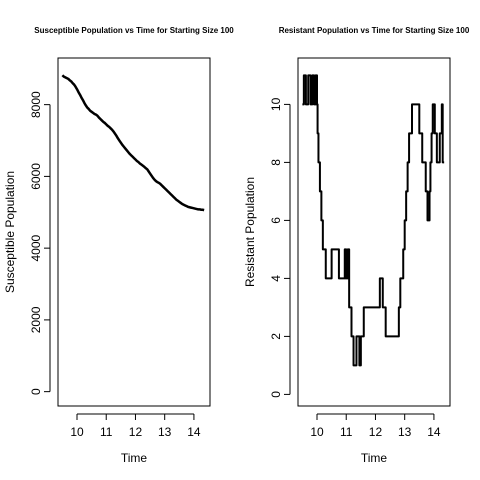 The width and height of the screenshot is (480, 480). What do you see at coordinates (276, 220) in the screenshot?
I see `y-tick-label-resistant-3: 6` at bounding box center [276, 220].